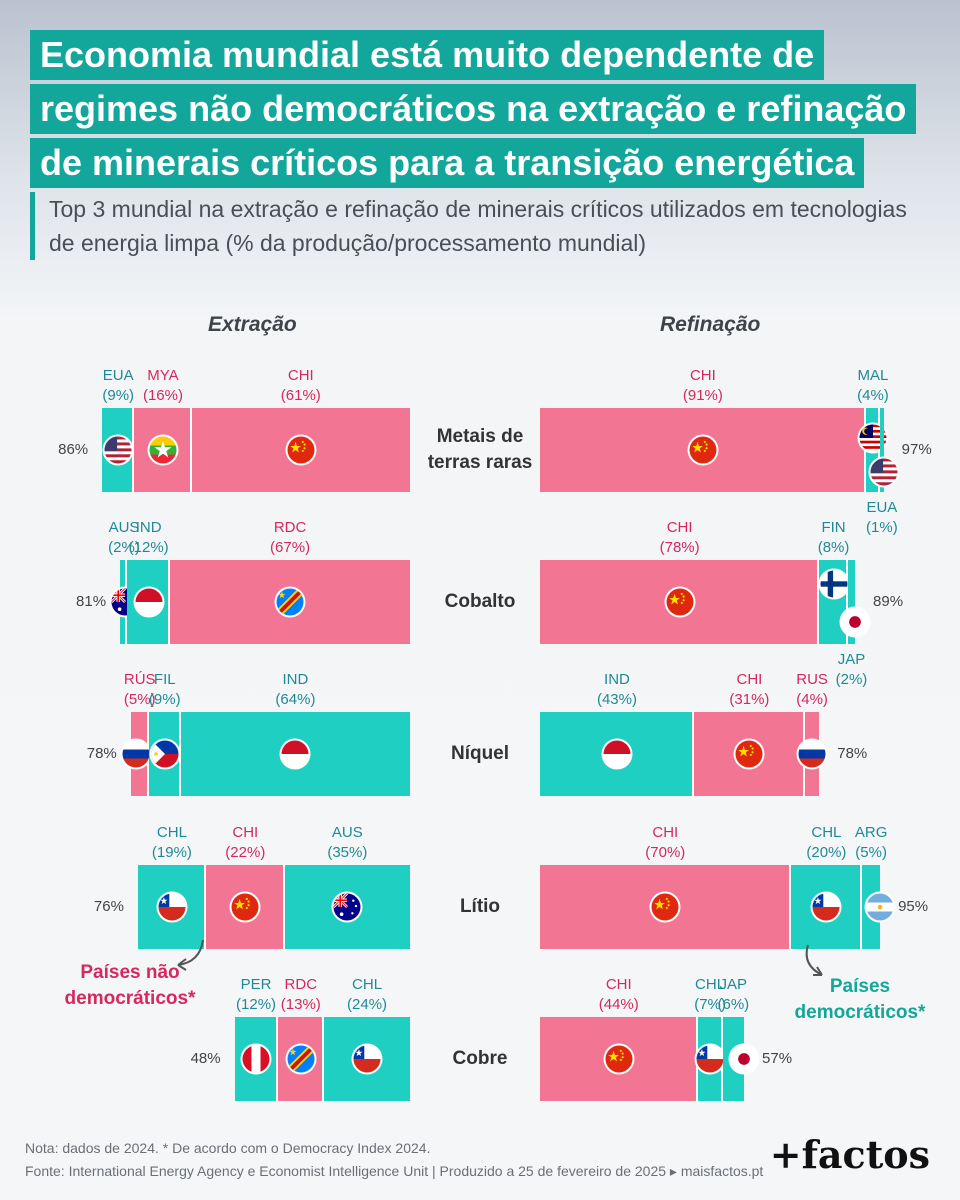 The height and width of the screenshot is (1200, 960). Describe the element at coordinates (148, 547) in the screenshot. I see `label-value-extracao-1-1: (12%)` at that location.